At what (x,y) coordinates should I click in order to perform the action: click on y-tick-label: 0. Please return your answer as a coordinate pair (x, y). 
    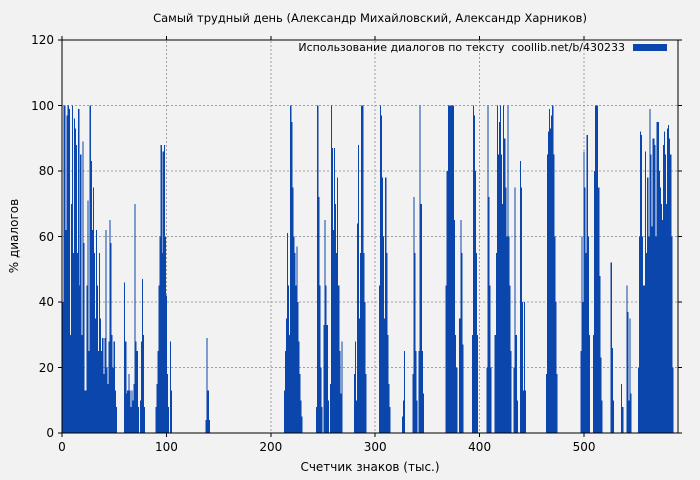
    Looking at the image, I should click on (50, 433).